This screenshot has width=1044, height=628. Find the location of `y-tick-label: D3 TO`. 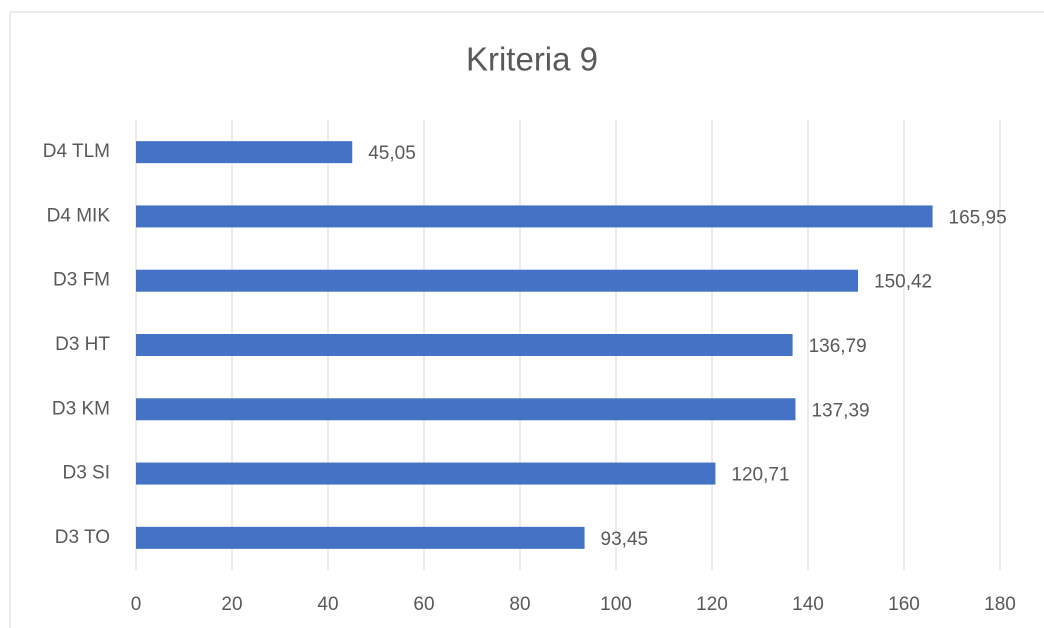

y-tick-label: D3 TO is located at coordinates (82, 537).